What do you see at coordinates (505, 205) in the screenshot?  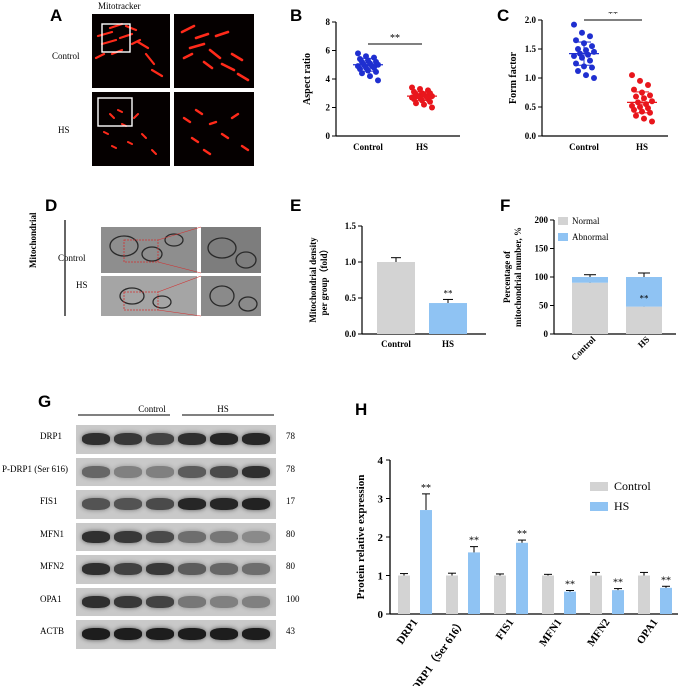 I see `panel-f-label: F` at bounding box center [505, 205].